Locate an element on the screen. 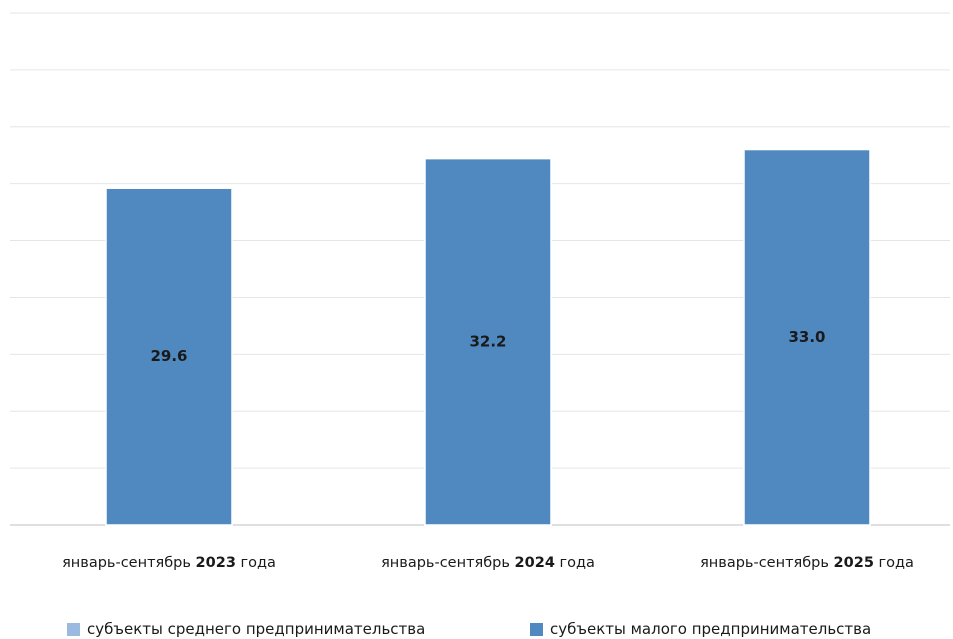 The width and height of the screenshot is (953, 639). legend-item-small: субъекты малого предпринимательства is located at coordinates (700, 629).